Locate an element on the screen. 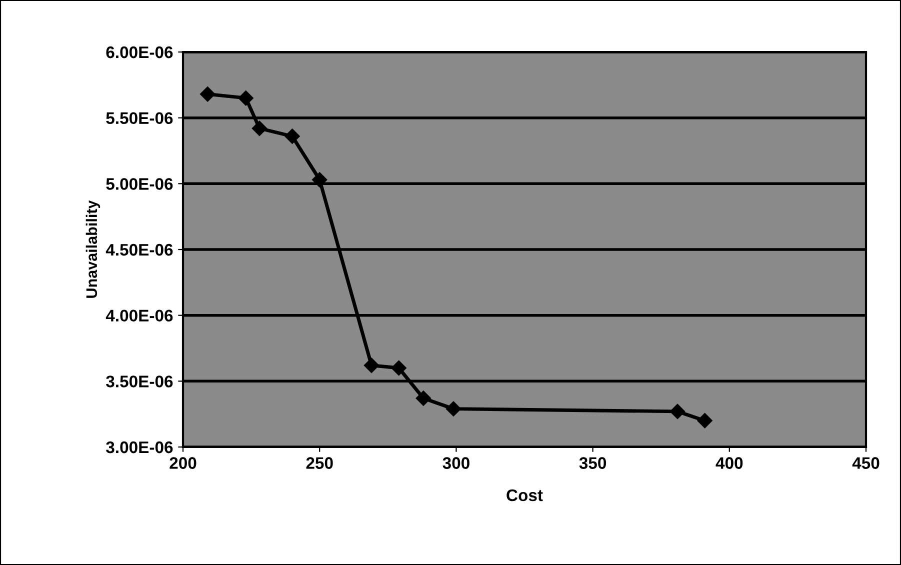 The height and width of the screenshot is (565, 901). x-tick-label: 200 is located at coordinates (183, 463).